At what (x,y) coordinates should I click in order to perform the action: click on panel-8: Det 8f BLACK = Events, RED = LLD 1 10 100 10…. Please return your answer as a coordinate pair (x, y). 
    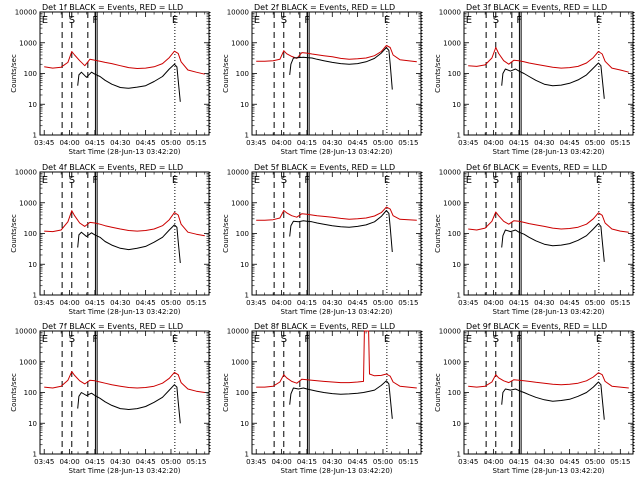
    Looking at the image, I should click on (322, 398).